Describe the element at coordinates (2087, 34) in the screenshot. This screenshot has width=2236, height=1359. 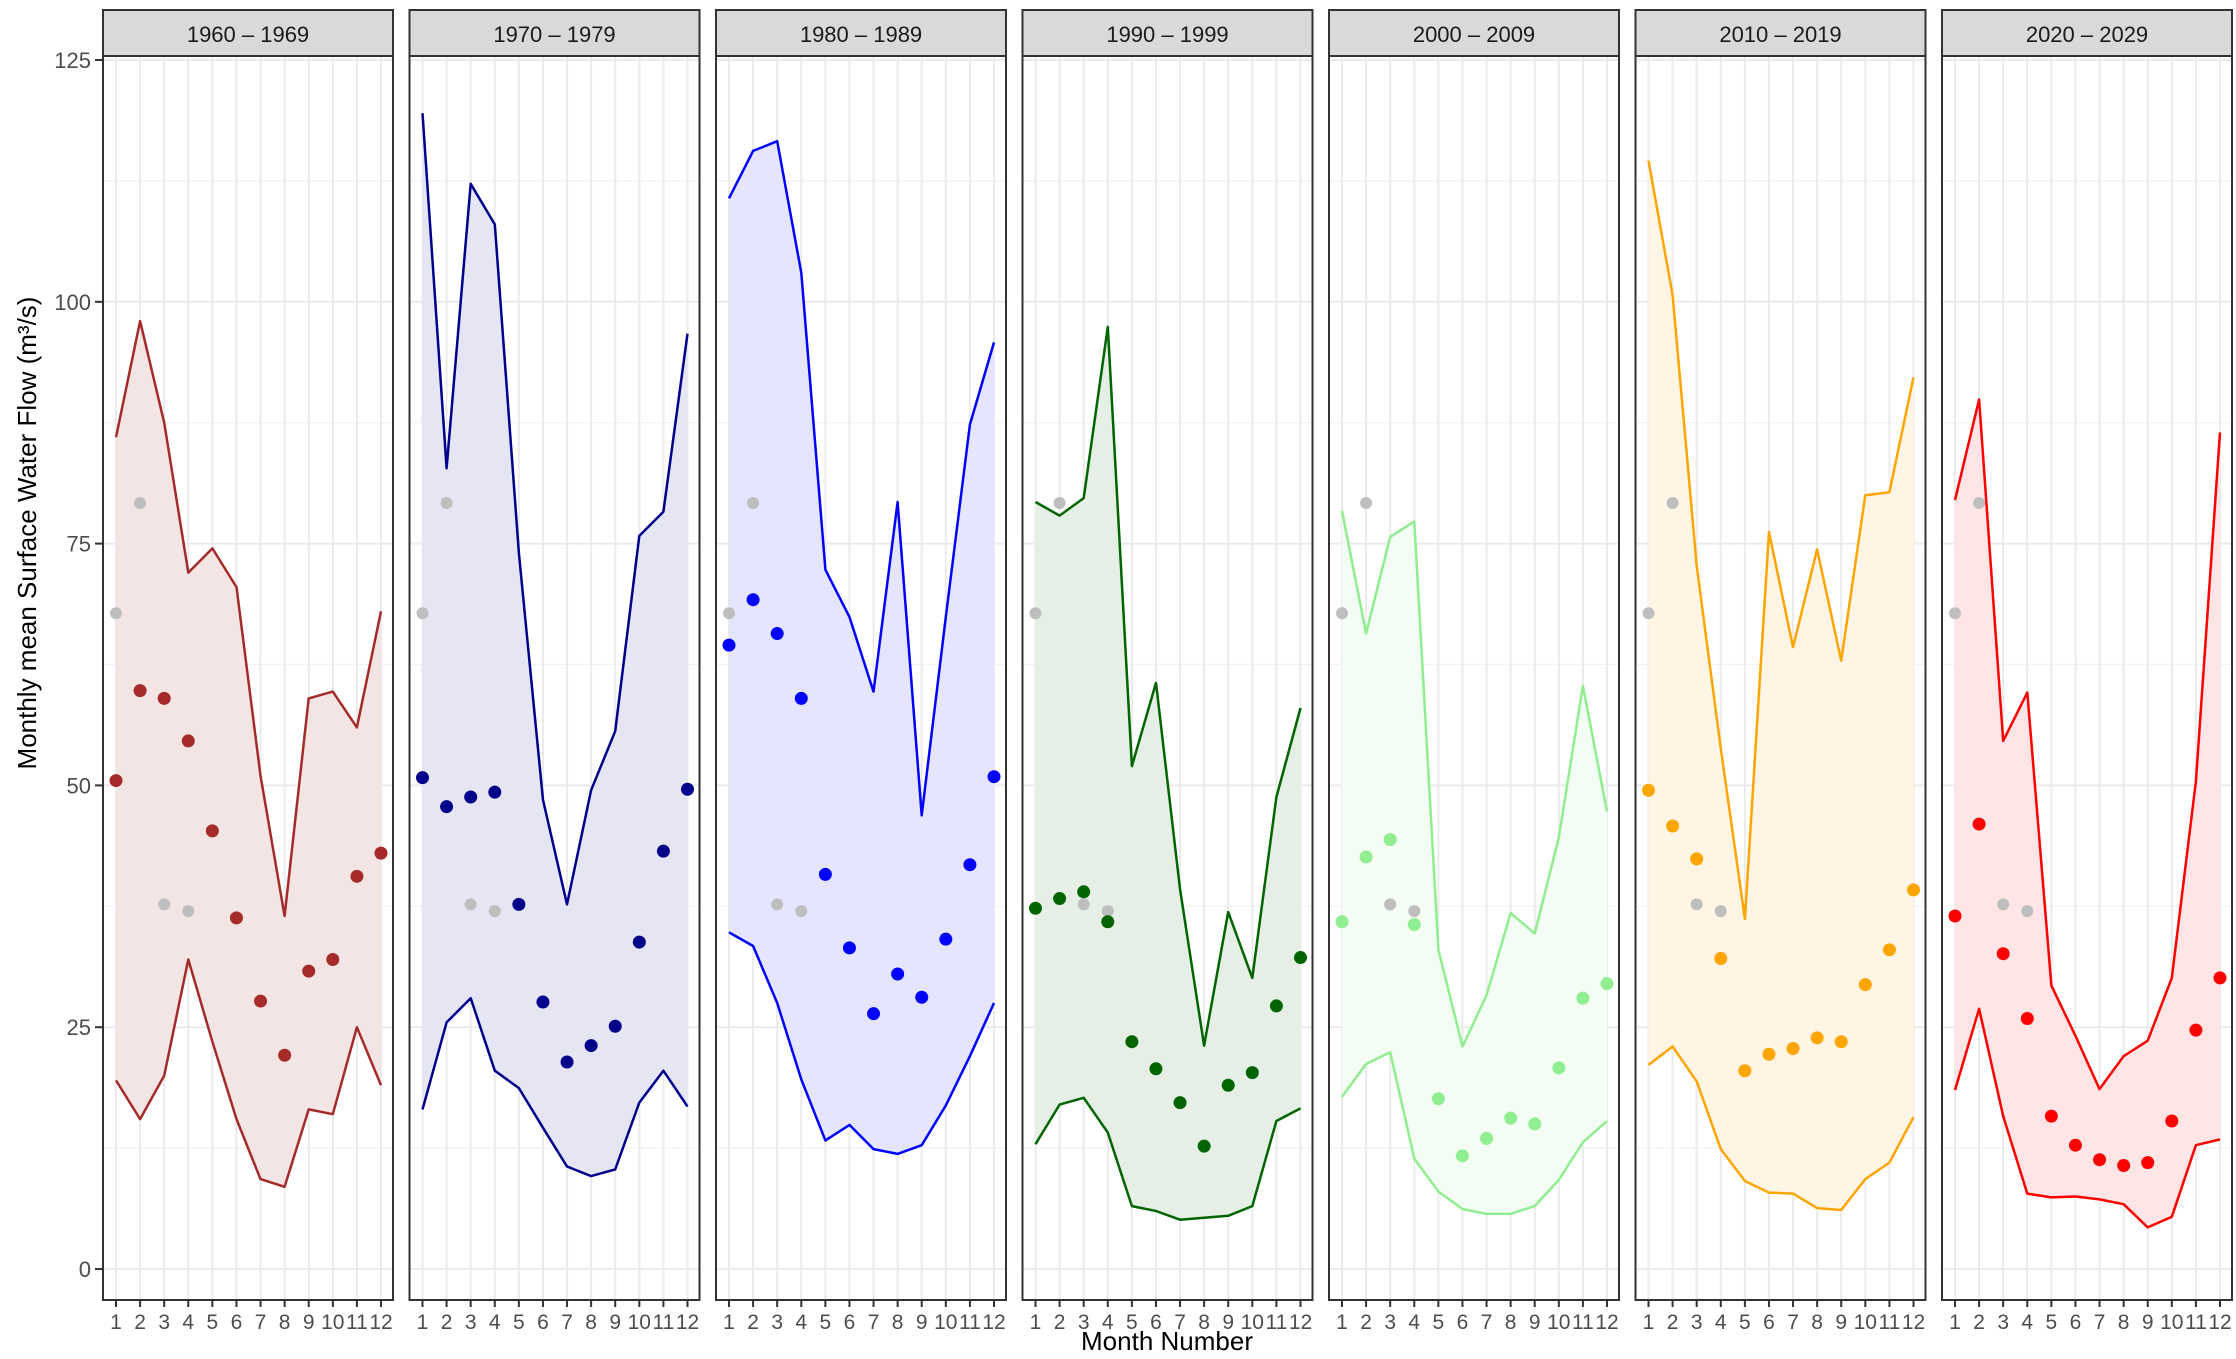
I see `facet-strip-label: 2020 – 2029` at that location.